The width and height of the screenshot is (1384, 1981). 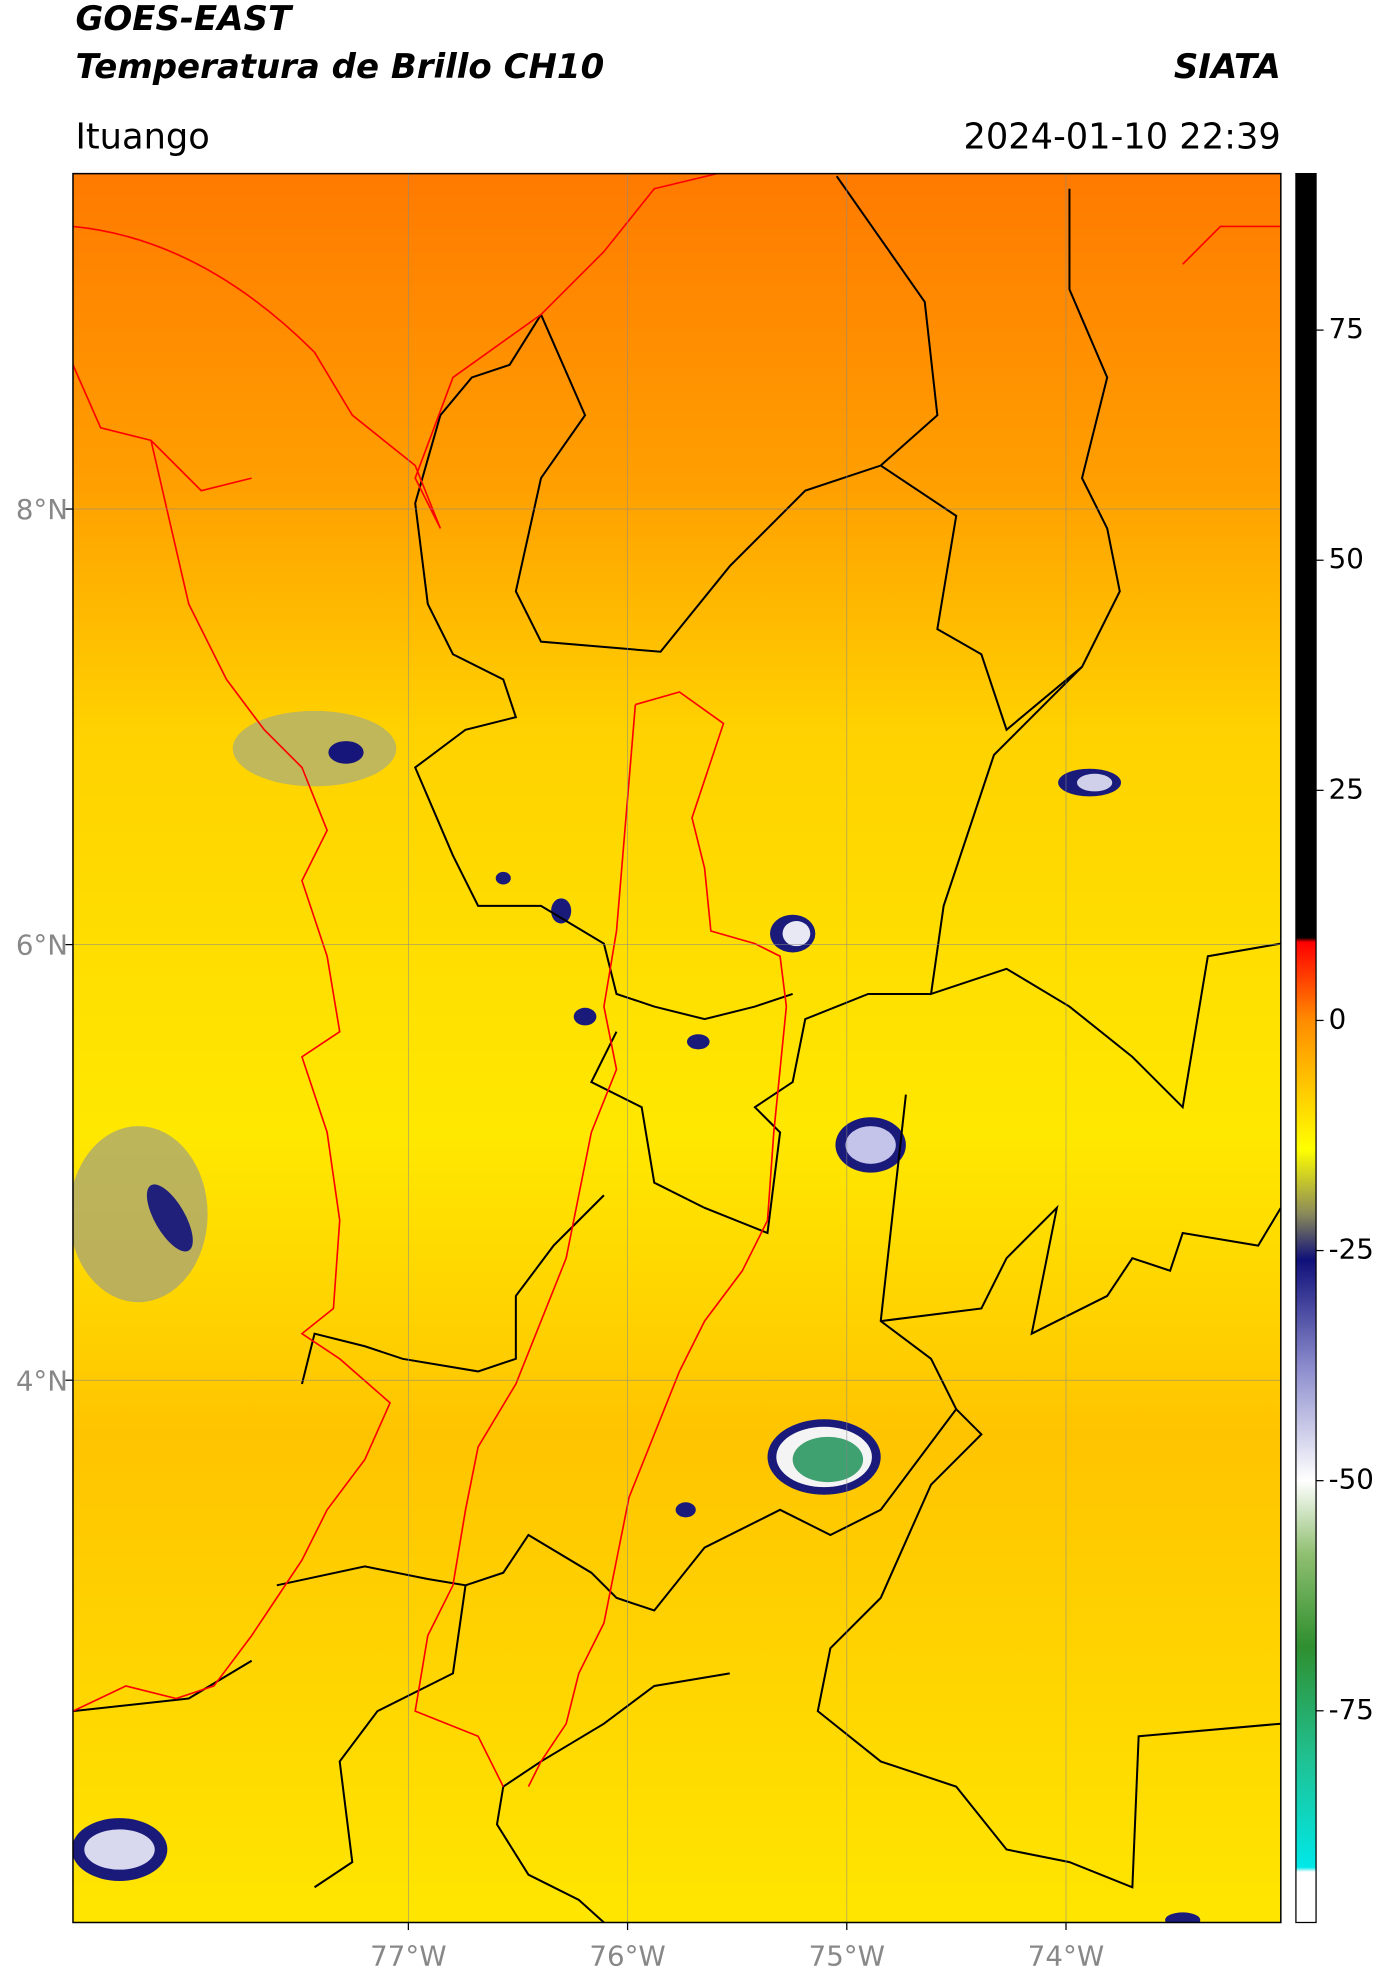 What do you see at coordinates (42, 1380) in the screenshot?
I see `y-tick-label: 4°N` at bounding box center [42, 1380].